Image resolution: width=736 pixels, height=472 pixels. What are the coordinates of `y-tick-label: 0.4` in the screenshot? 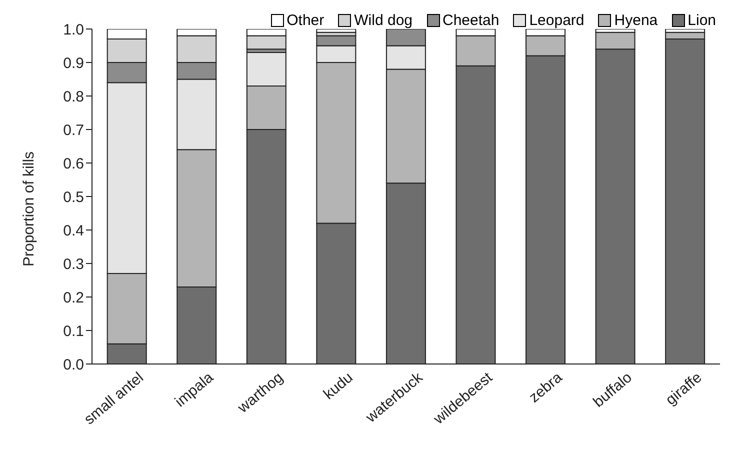 It's located at (73, 231).